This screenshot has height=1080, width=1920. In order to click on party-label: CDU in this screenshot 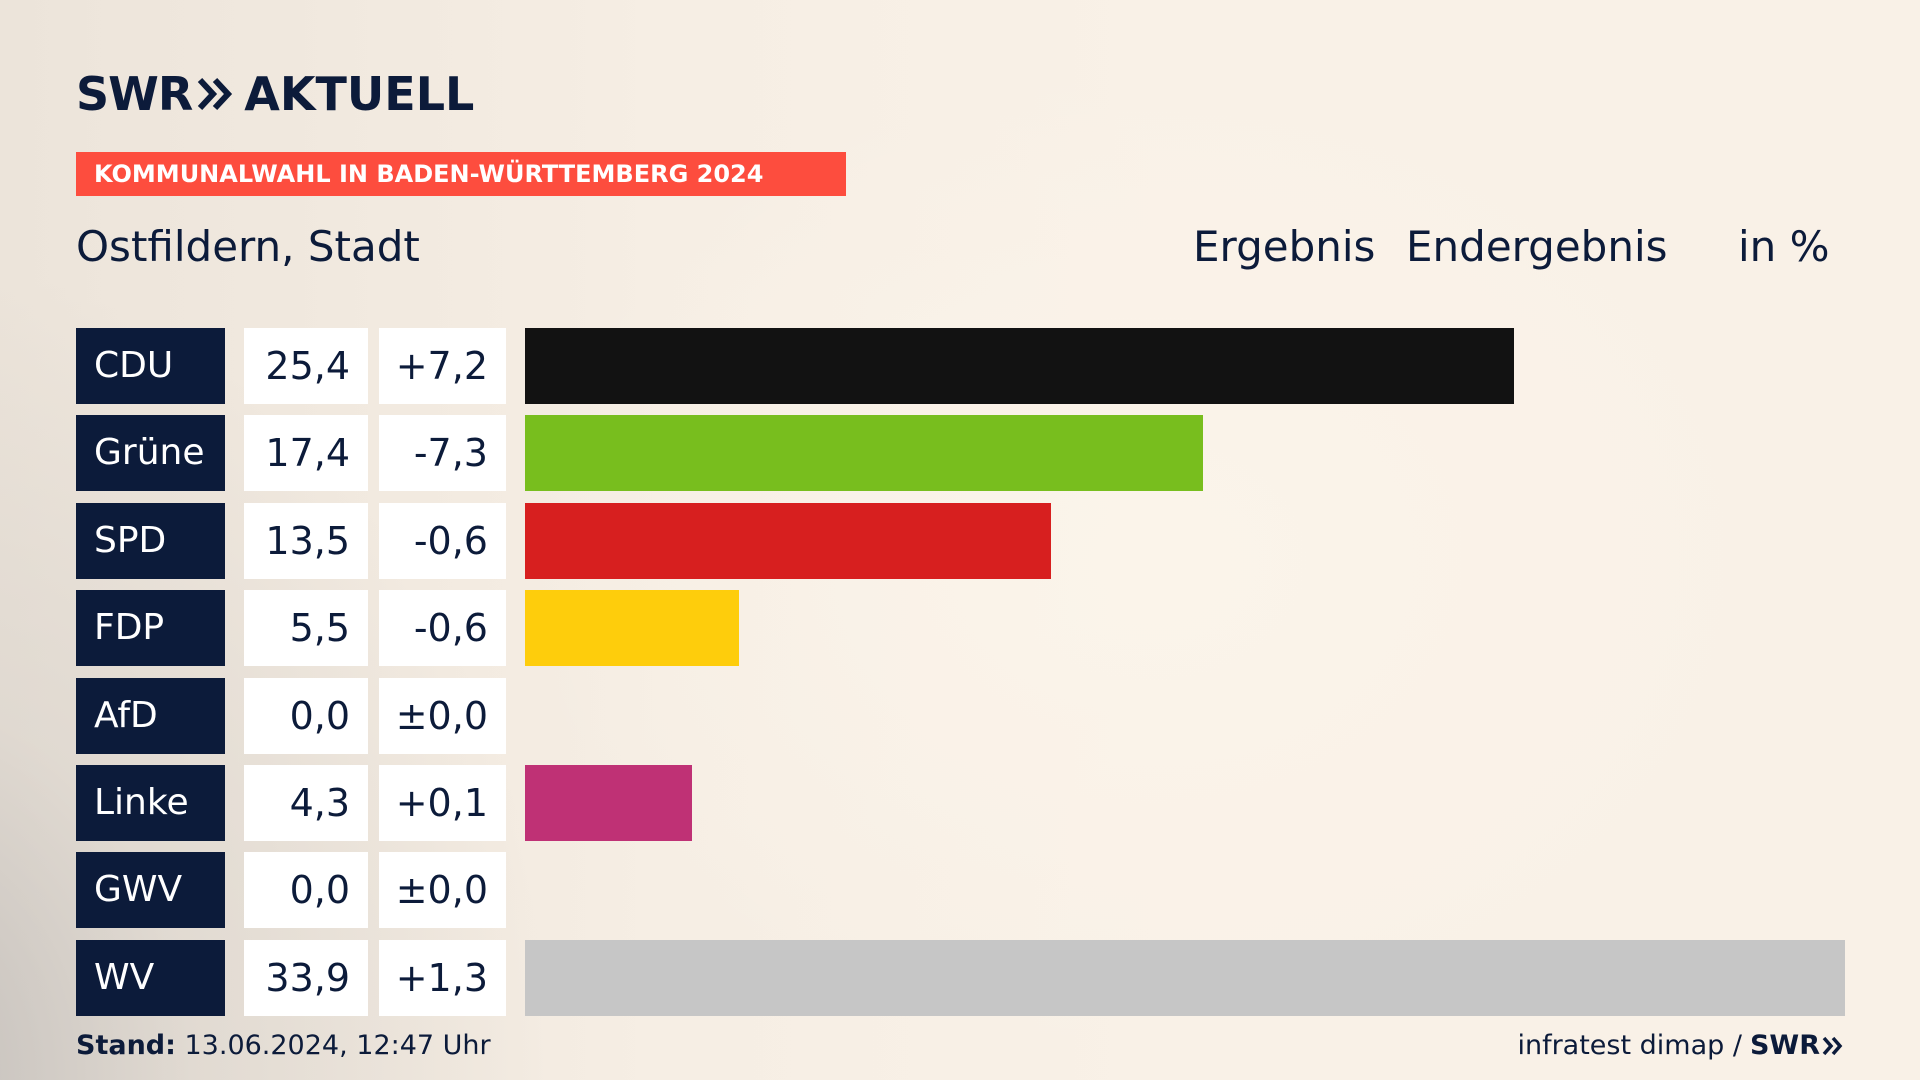, I will do `click(150, 366)`.